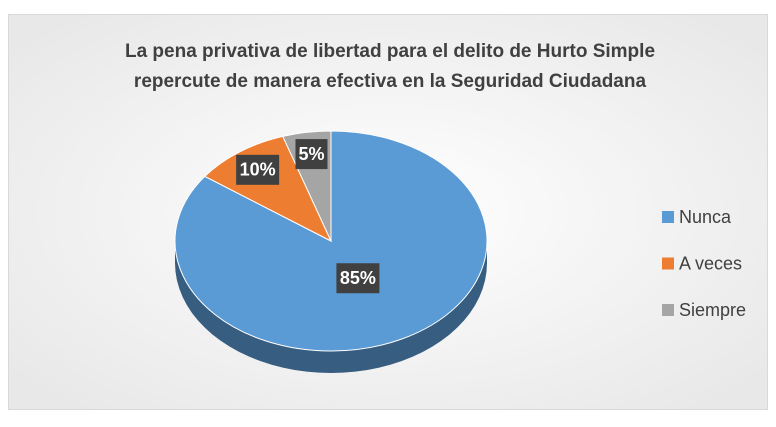  Describe the element at coordinates (331, 307) in the screenshot. I see `pie-side` at that location.